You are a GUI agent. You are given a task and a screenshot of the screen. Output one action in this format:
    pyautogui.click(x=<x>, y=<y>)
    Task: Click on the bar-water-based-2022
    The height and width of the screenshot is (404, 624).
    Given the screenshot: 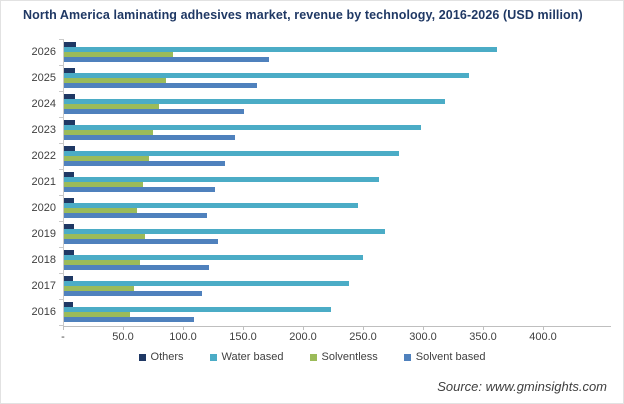 What is the action you would take?
    pyautogui.click(x=231, y=153)
    